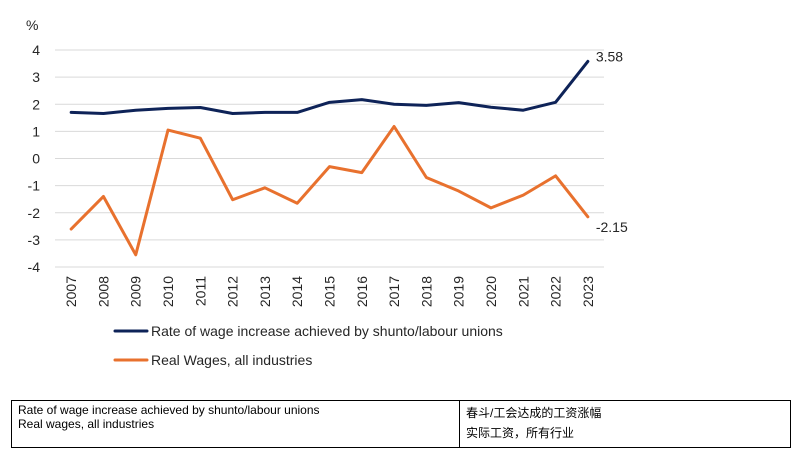 This screenshot has width=796, height=450. I want to click on y-tick-label: -4, so click(34, 267).